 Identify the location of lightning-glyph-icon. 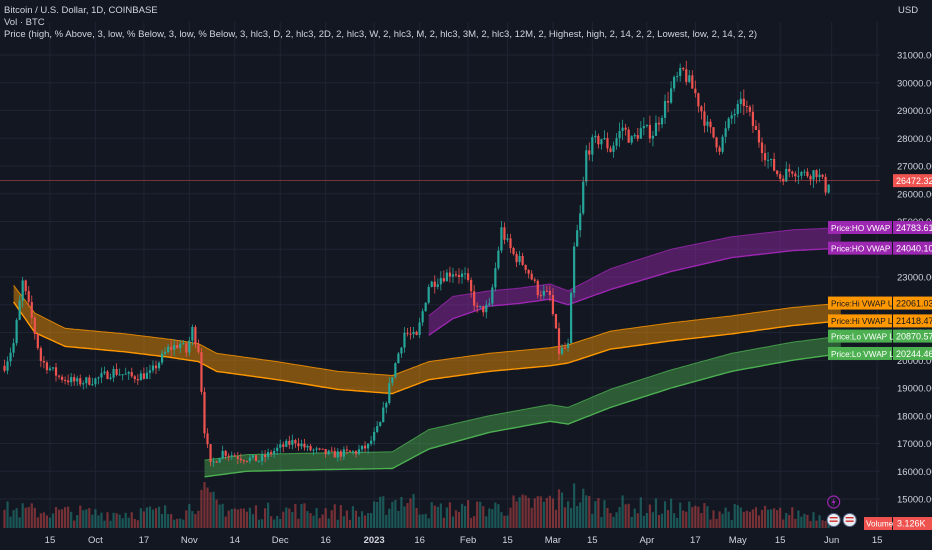
(833, 502).